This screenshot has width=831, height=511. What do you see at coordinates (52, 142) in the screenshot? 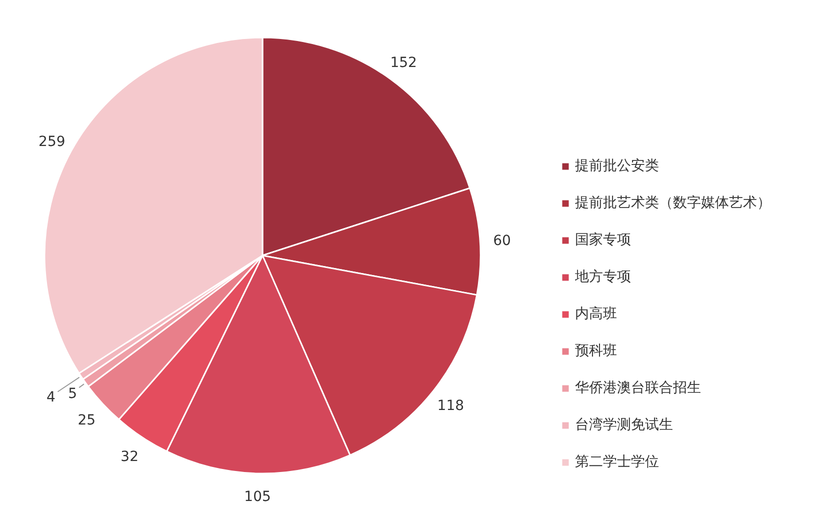
I see `data-label: 259` at bounding box center [52, 142].